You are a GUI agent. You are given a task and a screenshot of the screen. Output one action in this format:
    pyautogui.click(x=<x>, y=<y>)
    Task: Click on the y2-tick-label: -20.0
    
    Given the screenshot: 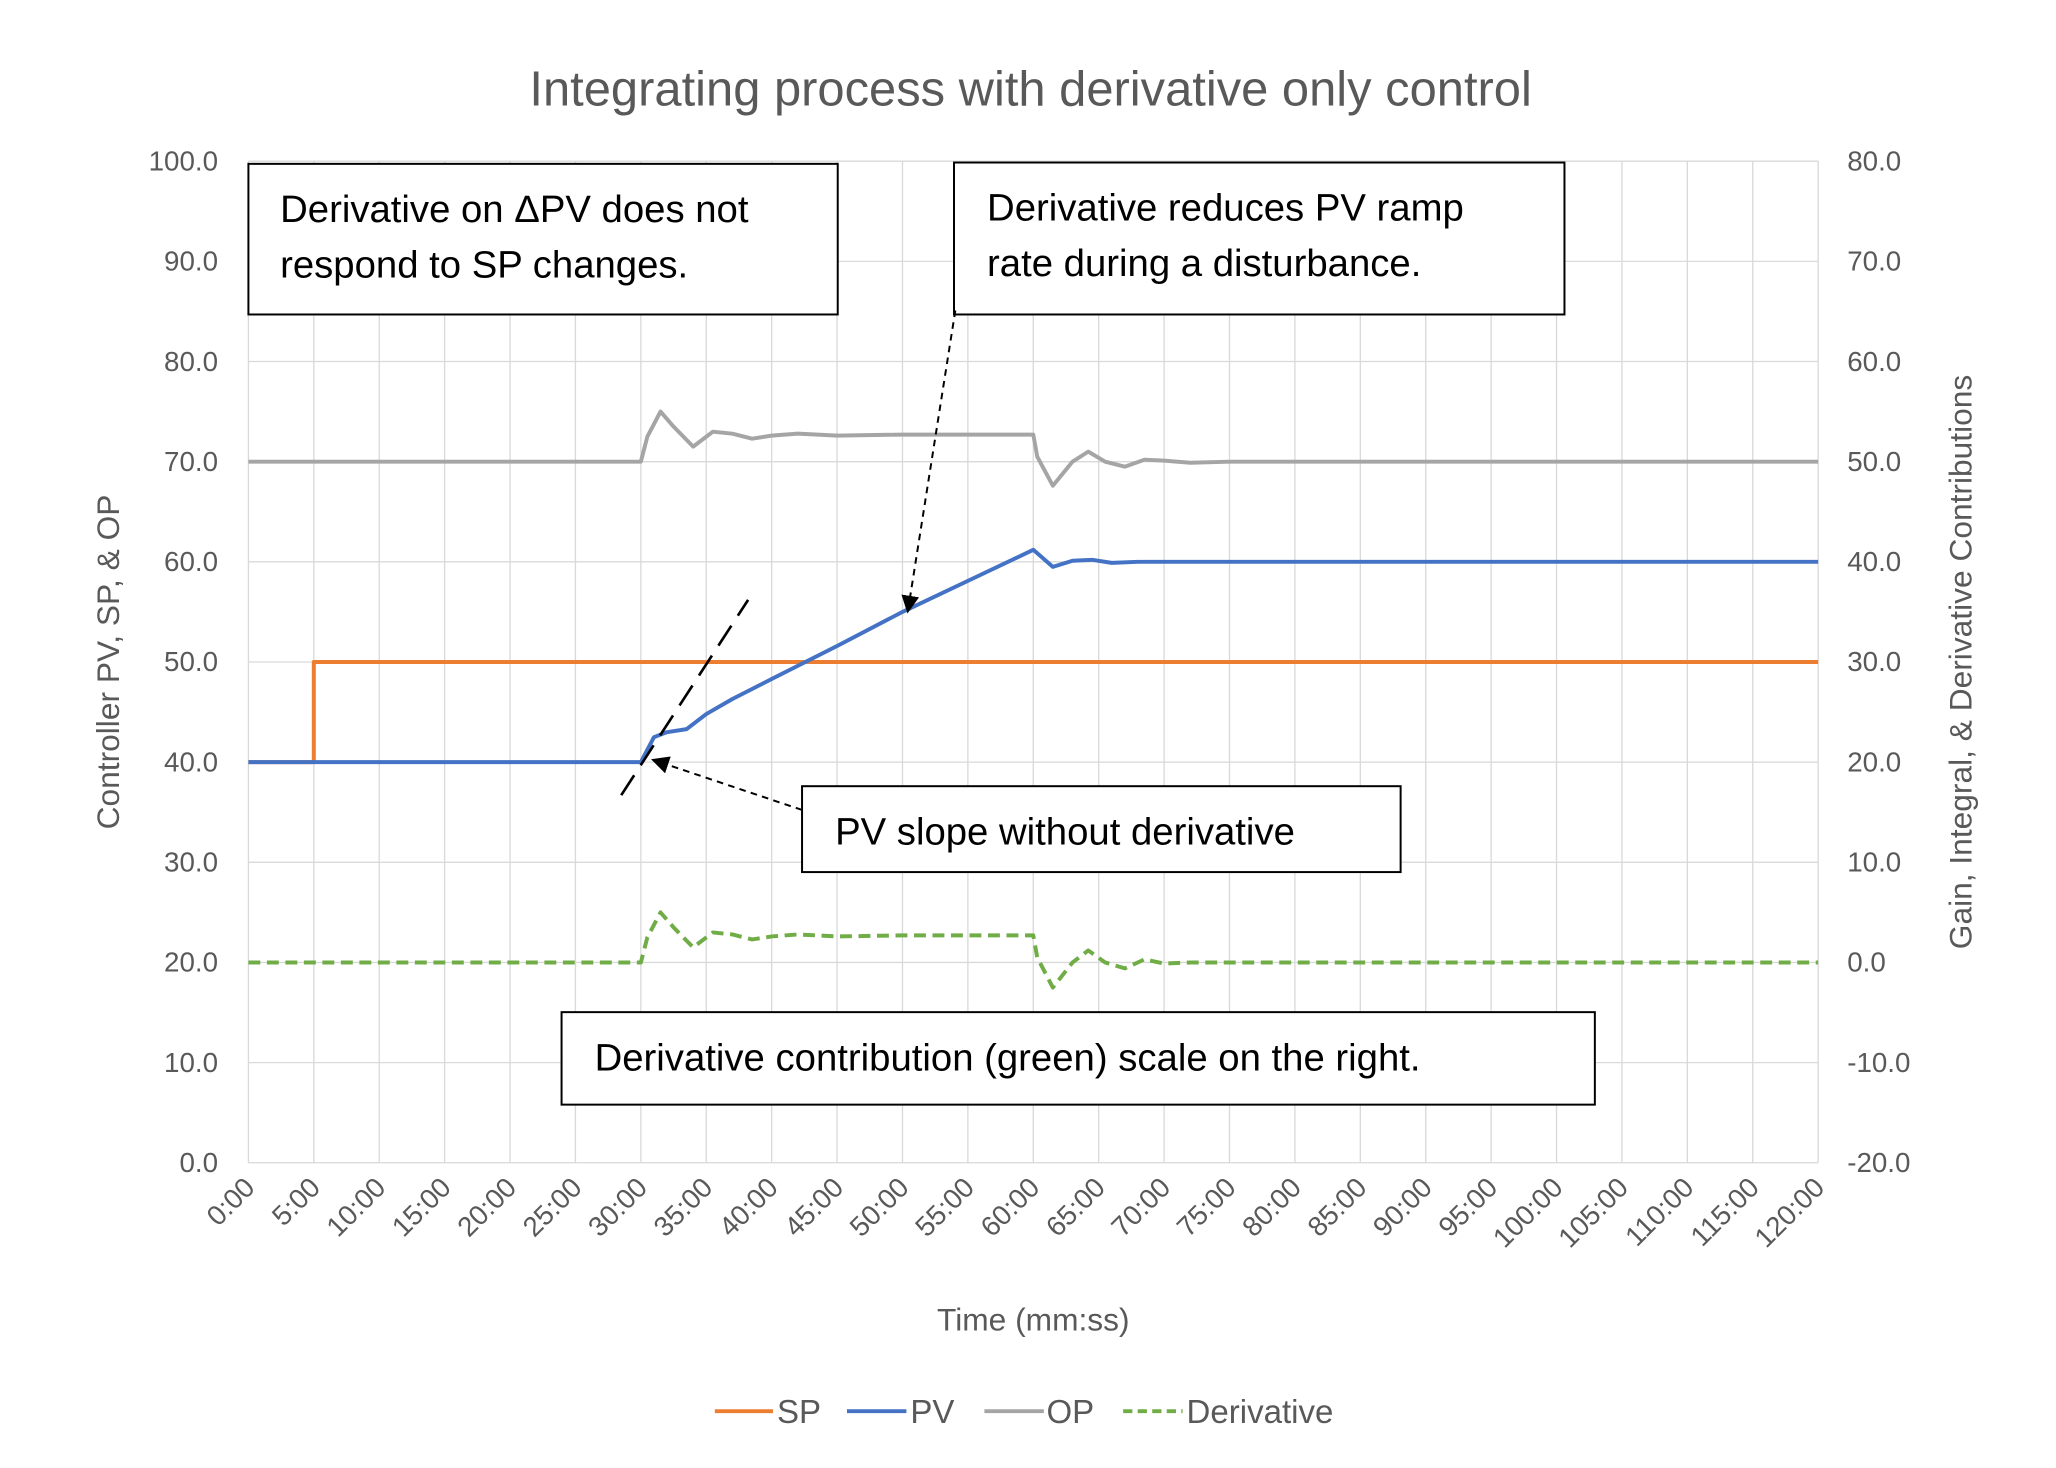 What is the action you would take?
    pyautogui.click(x=1878, y=1162)
    